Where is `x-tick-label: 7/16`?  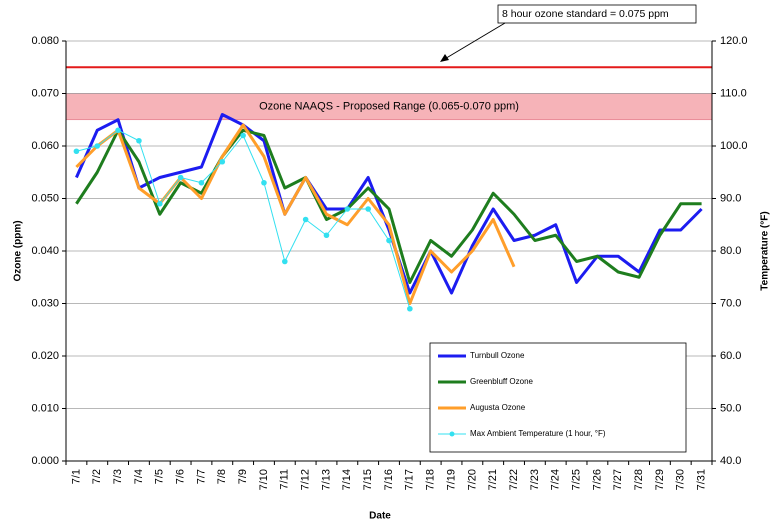 x-tick-label: 7/16 is located at coordinates (389, 479).